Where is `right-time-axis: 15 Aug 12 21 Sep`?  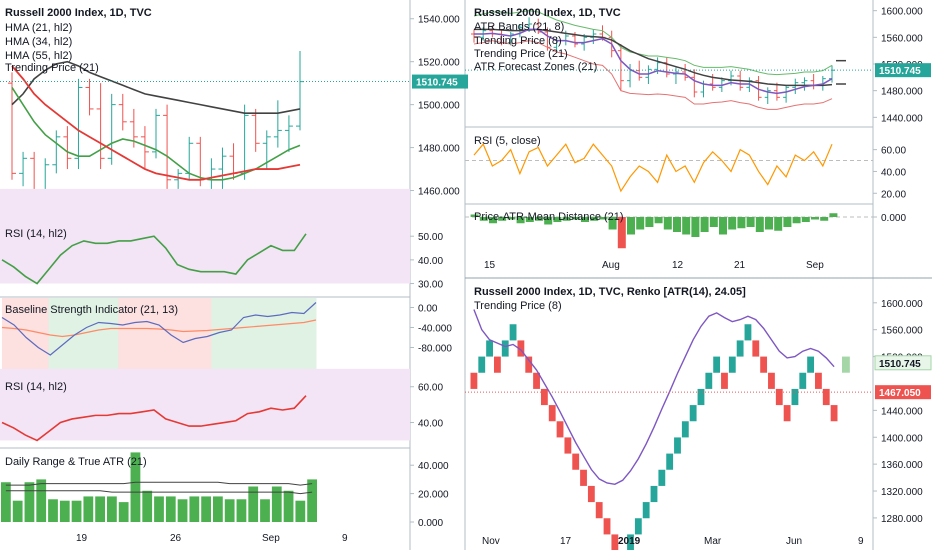 right-time-axis: 15 Aug 12 21 Sep is located at coordinates (654, 265).